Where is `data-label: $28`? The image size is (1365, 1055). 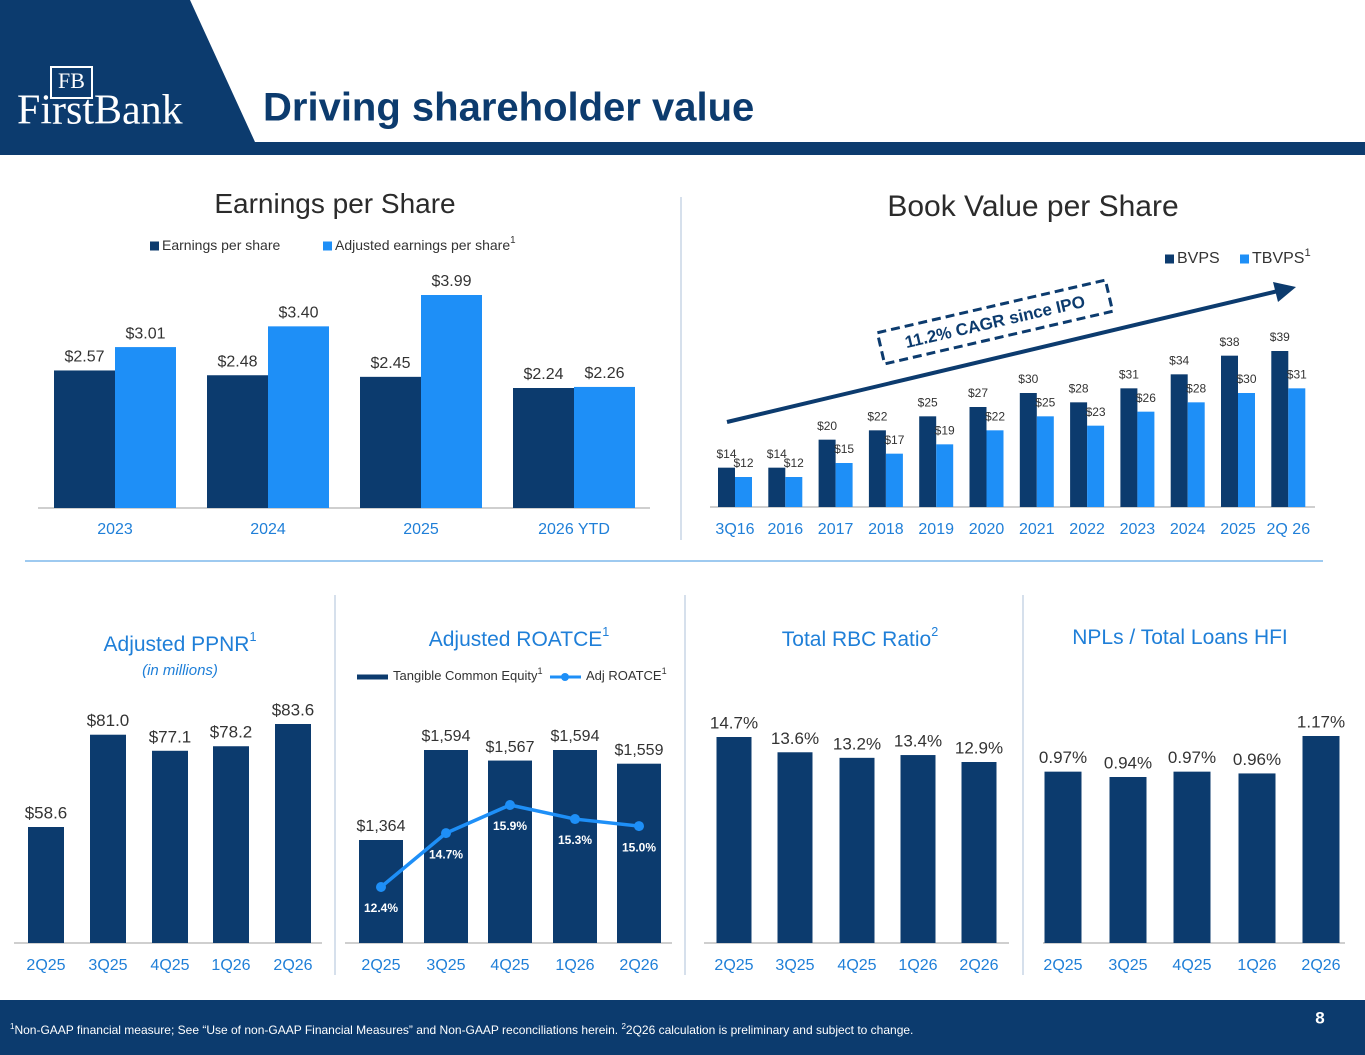
data-label: $28 is located at coordinates (1196, 389).